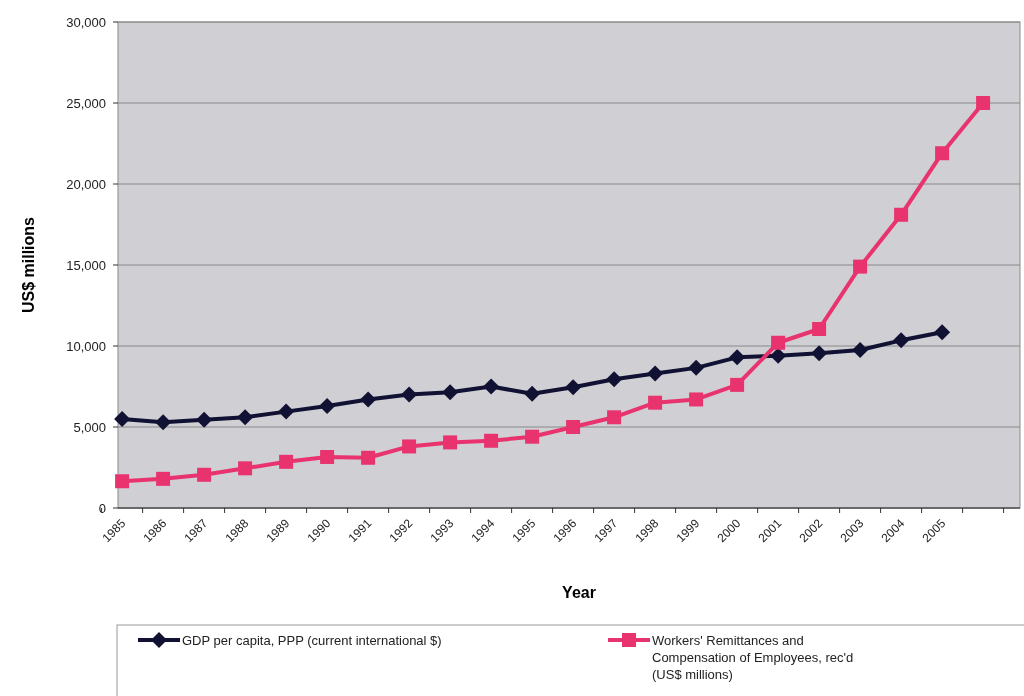 The image size is (1024, 696). Describe the element at coordinates (89, 427) in the screenshot. I see `y-tick-label: 5,000` at that location.